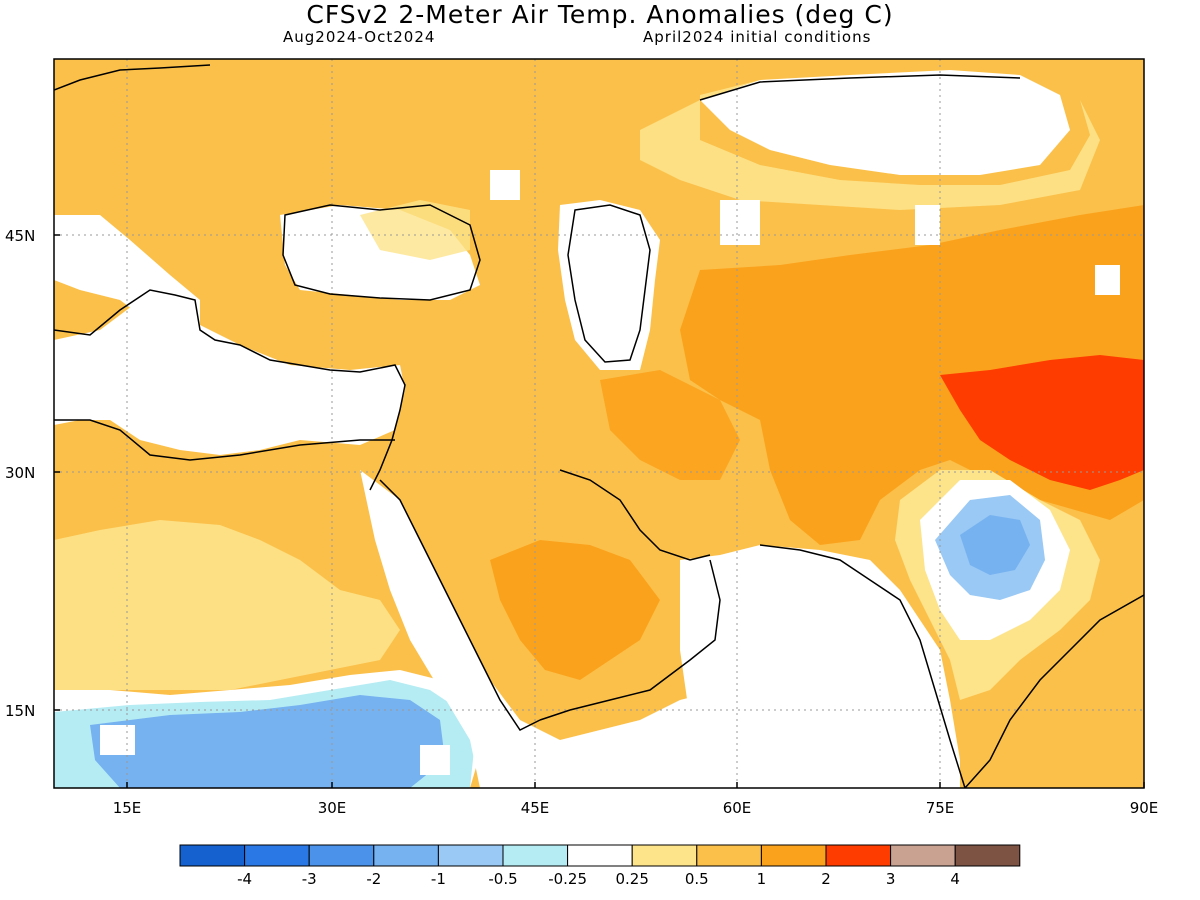 This screenshot has width=1200, height=900. Describe the element at coordinates (757, 37) in the screenshot. I see `initial-conditions: April2024 initial conditions` at that location.